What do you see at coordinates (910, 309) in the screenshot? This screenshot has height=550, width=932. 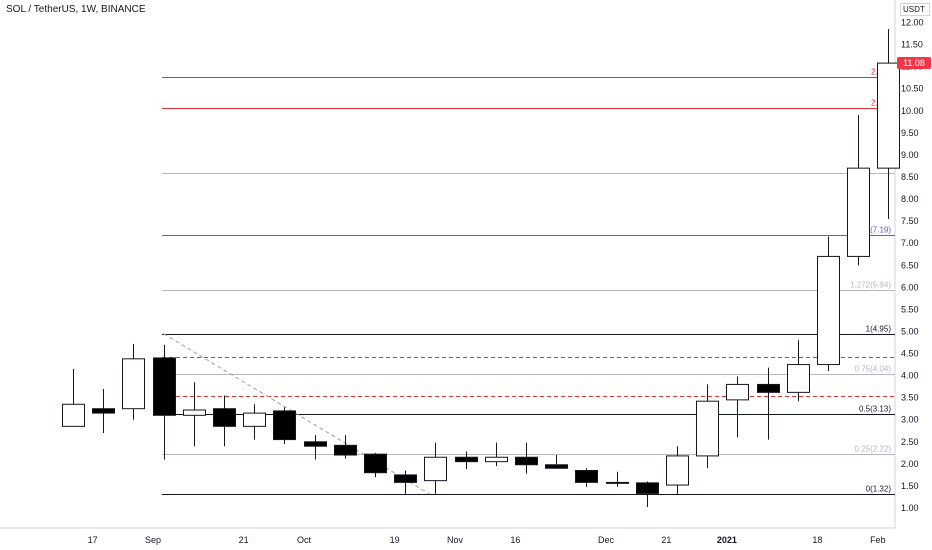 I see `price-tick-label: 5.50` at bounding box center [910, 309].